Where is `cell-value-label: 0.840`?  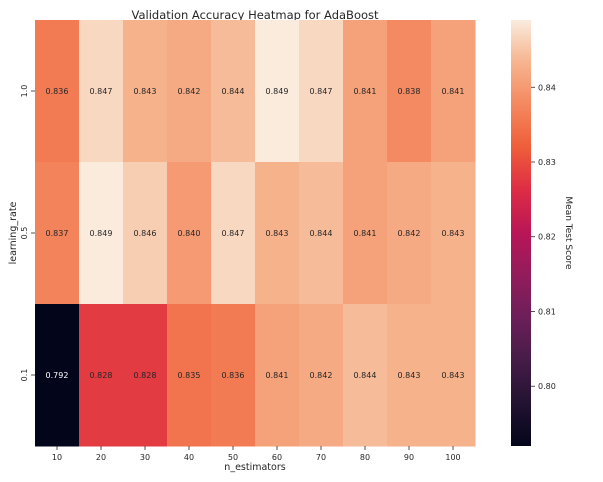
cell-value-label: 0.840 is located at coordinates (189, 233).